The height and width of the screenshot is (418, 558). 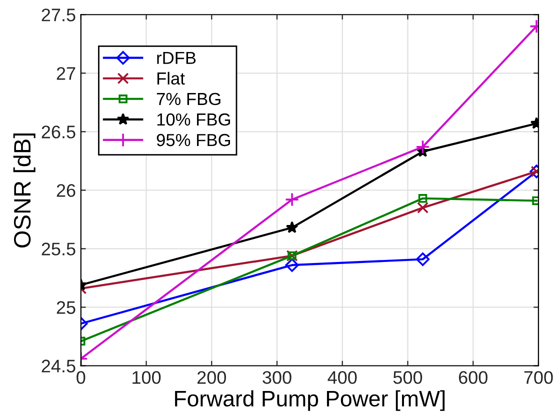 I want to click on y-tick-label: 25.5, so click(x=59, y=249).